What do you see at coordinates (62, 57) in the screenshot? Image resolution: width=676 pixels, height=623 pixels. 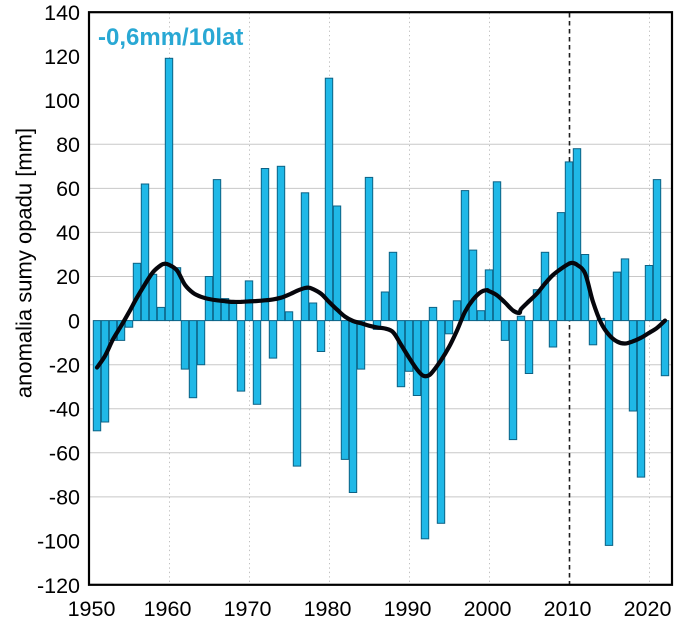 I see `svg-text: 120` at bounding box center [62, 57].